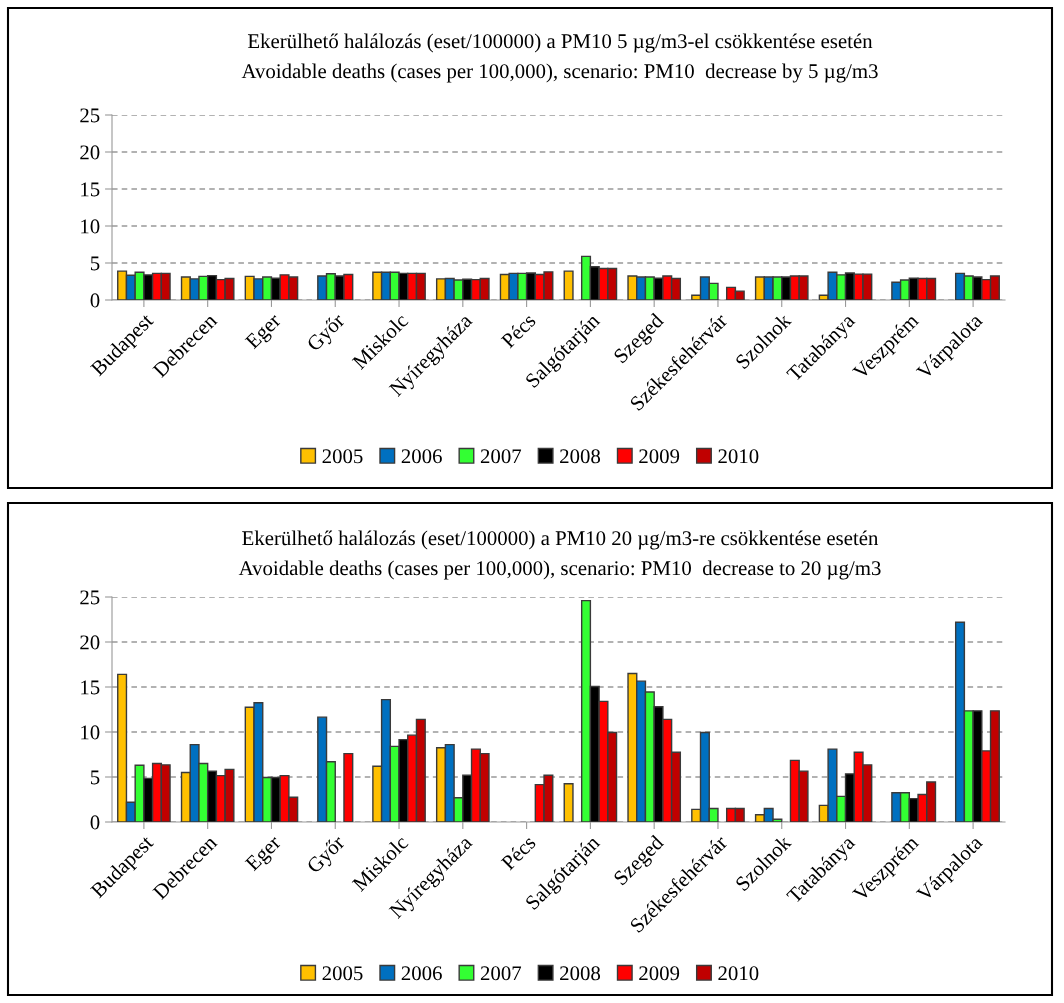  Describe the element at coordinates (560, 43) in the screenshot. I see `chart-title: Ekerülhető halálozás (eset/100000) a PM10 5 µg/m3-el csökkentése esetén` at that location.